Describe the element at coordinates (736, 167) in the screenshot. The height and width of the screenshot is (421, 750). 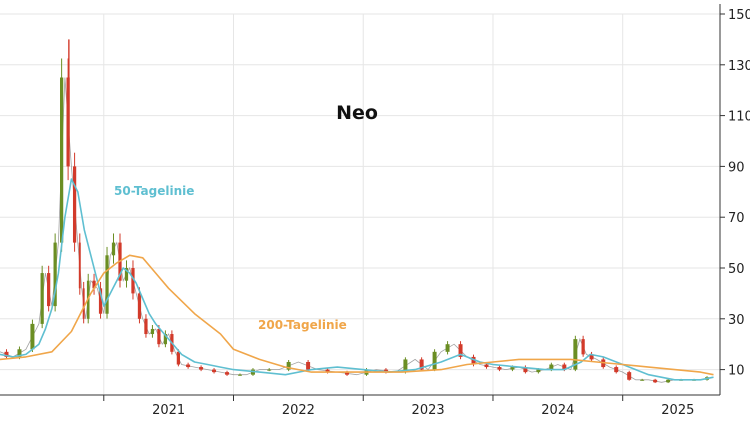
I see `y-tick-label: 90` at that location.